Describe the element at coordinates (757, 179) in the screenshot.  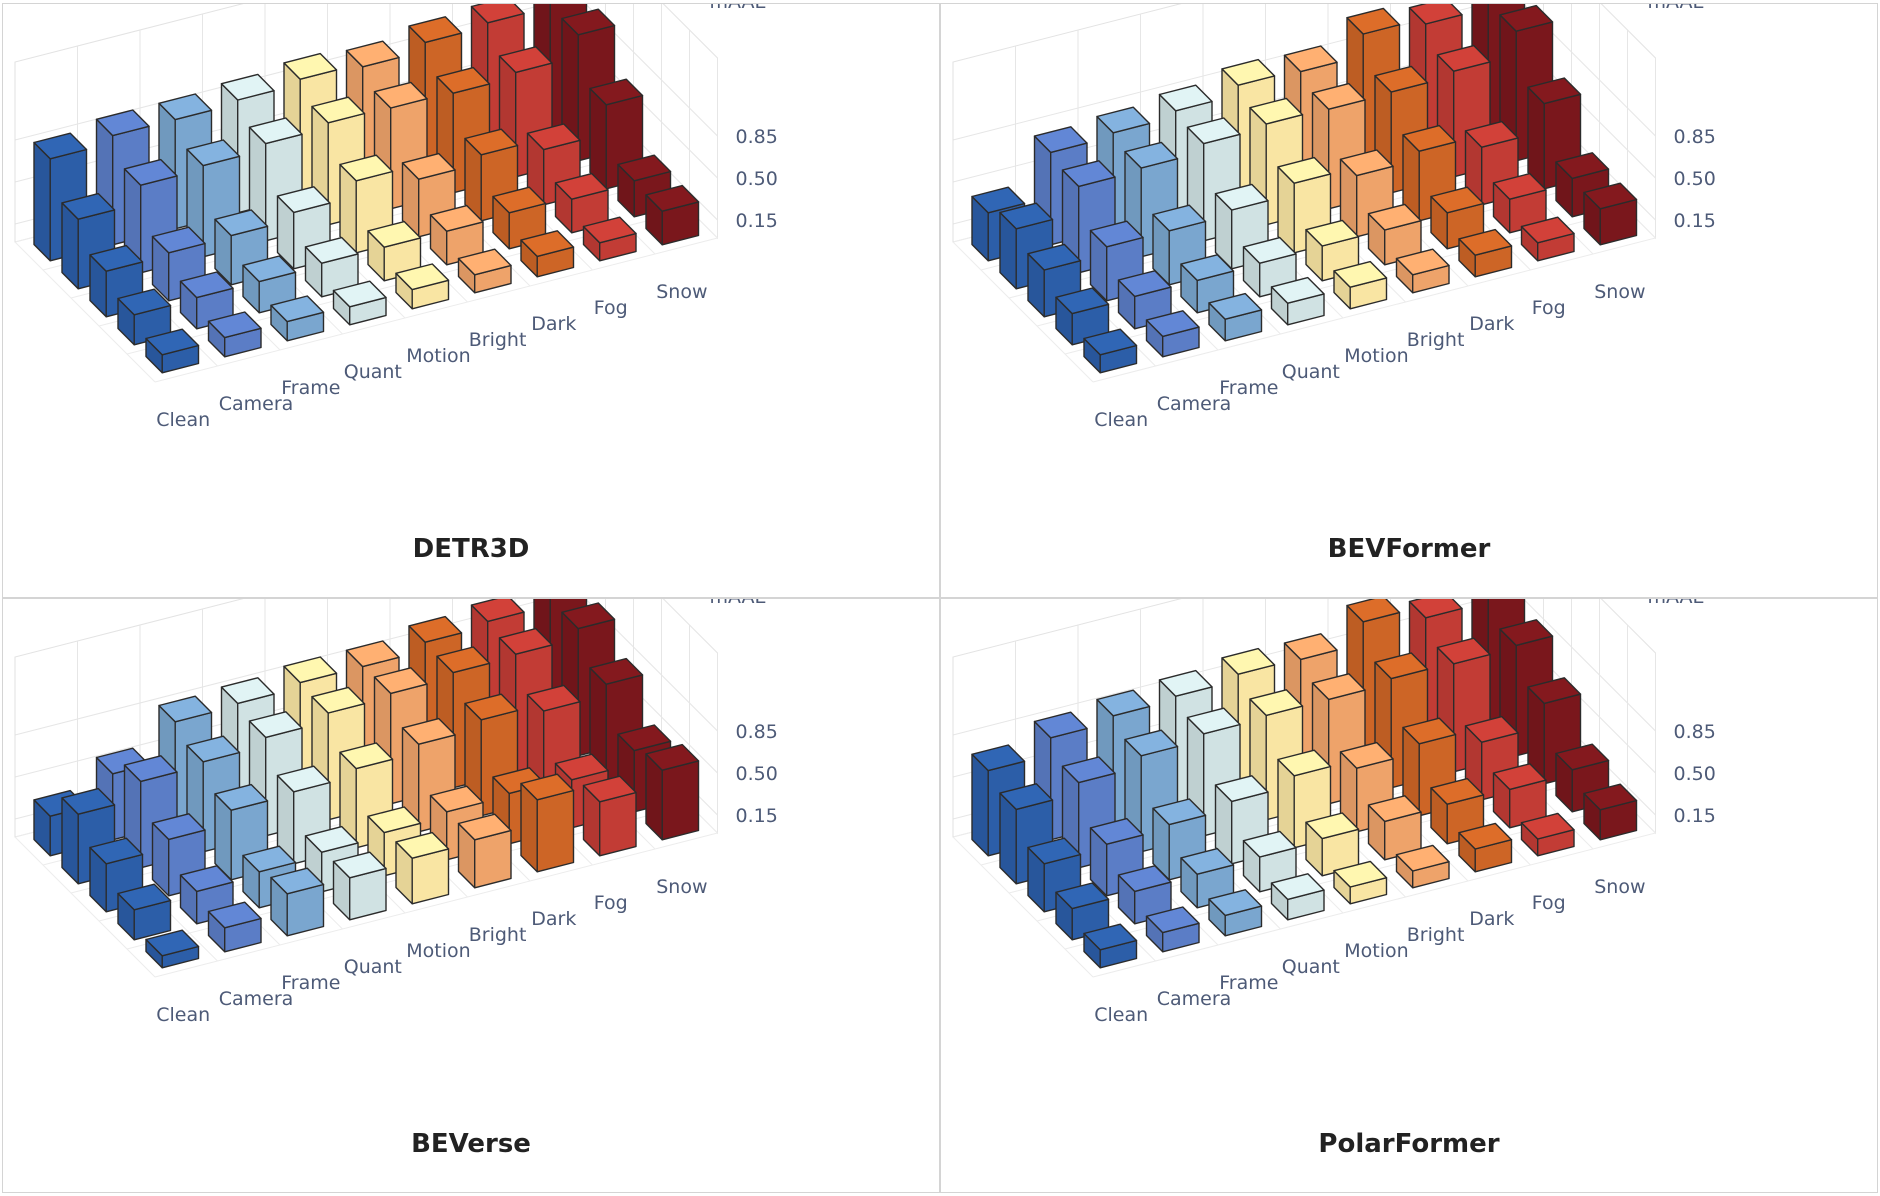
I see `z-tick-label: 0.50` at that location.